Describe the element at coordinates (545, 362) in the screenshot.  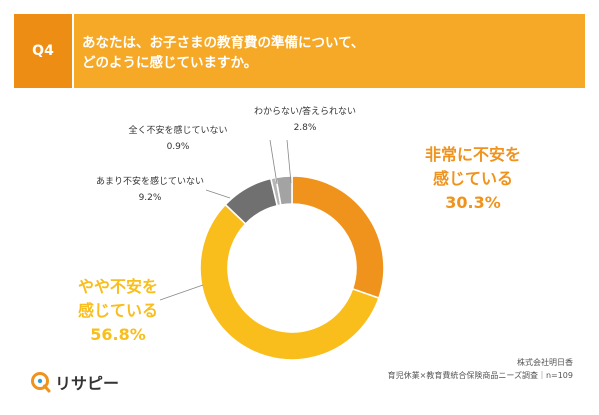
I see `company-name: 株式会社明日香` at that location.